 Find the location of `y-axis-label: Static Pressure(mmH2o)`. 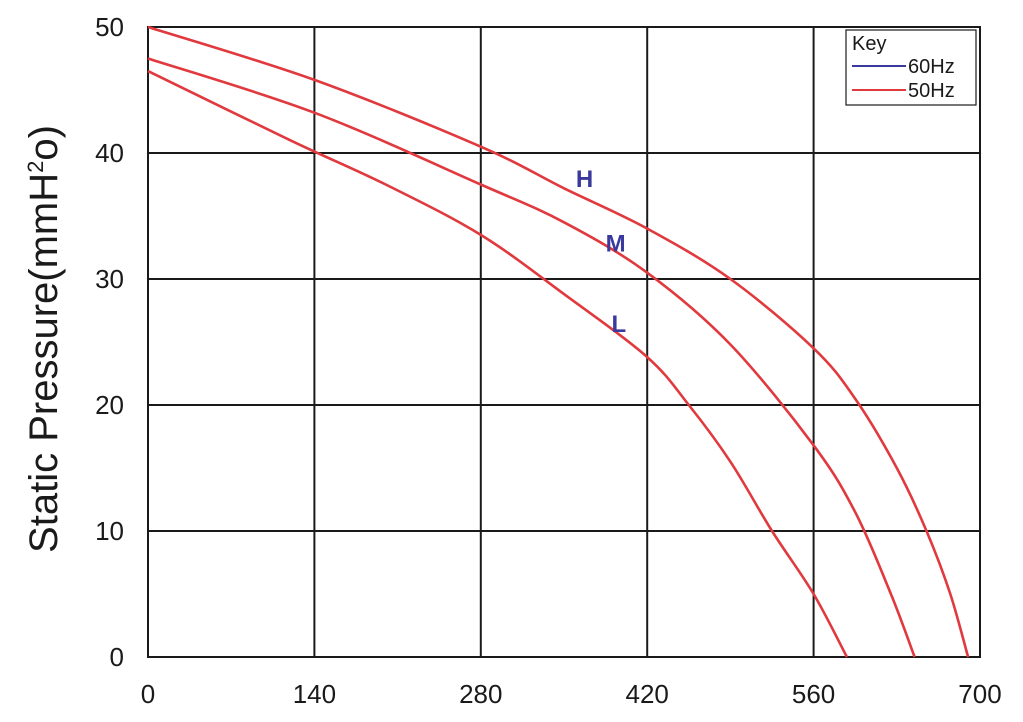

y-axis-label: Static Pressure(mmH2o) is located at coordinates (44, 339).